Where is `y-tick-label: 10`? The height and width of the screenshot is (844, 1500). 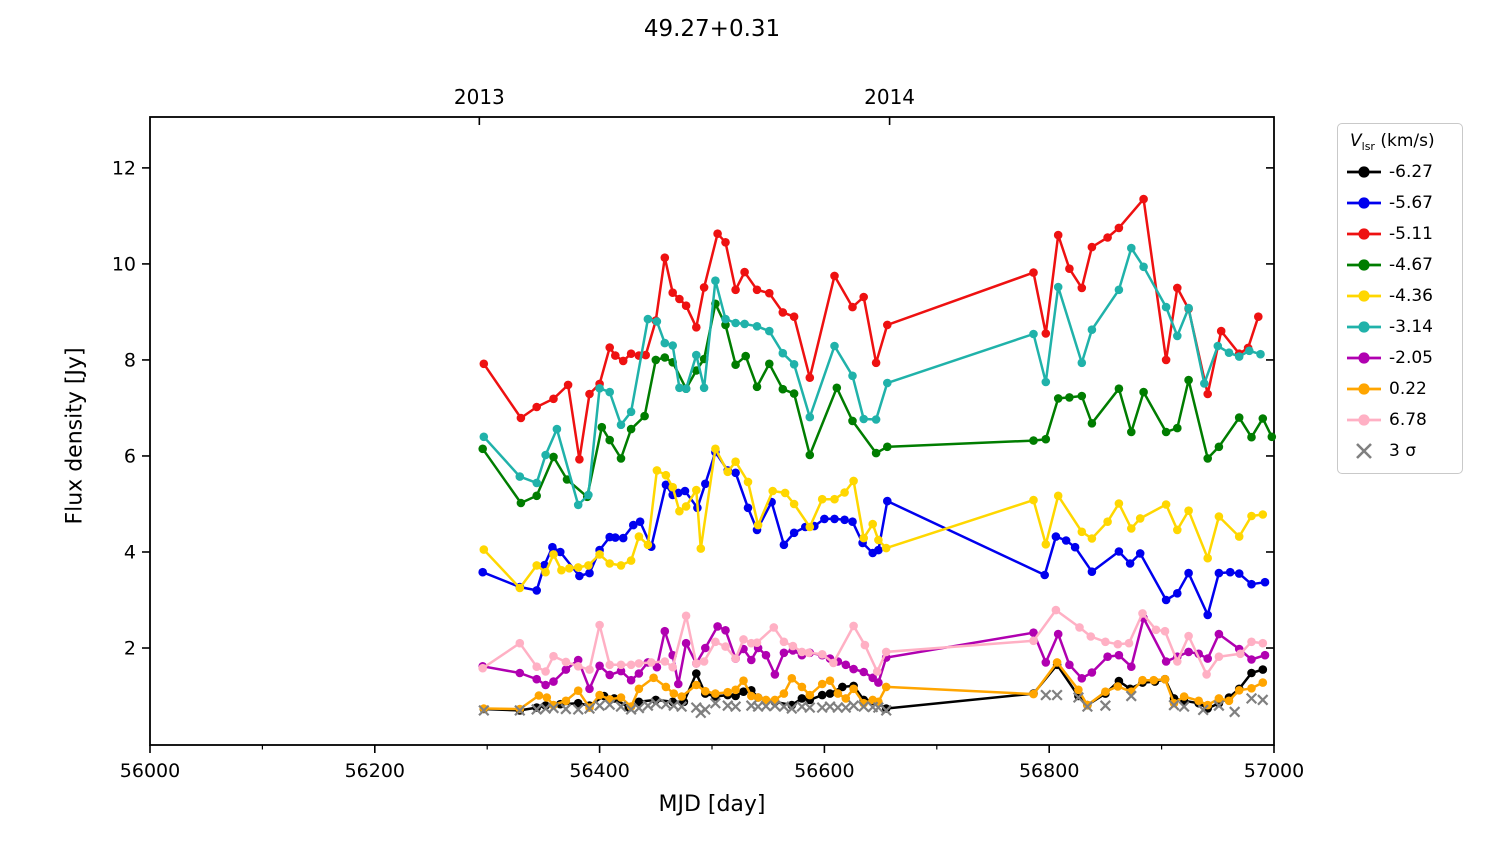 y-tick-label: 10 is located at coordinates (124, 264).